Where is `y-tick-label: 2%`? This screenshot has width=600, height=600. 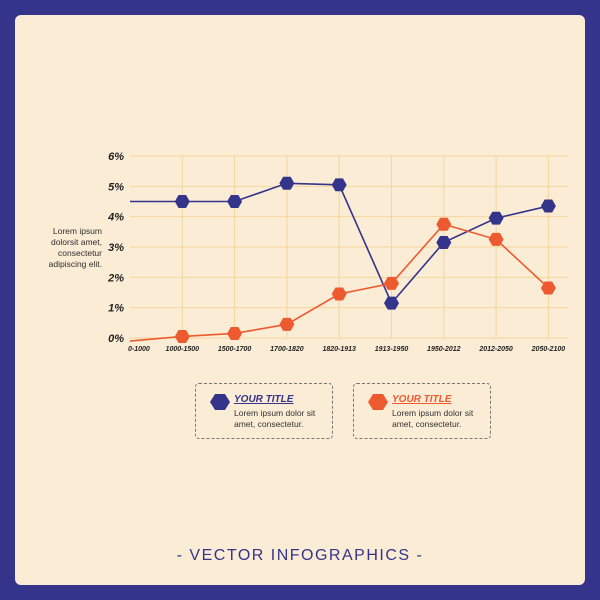
y-tick-label: 2% is located at coordinates (115, 278).